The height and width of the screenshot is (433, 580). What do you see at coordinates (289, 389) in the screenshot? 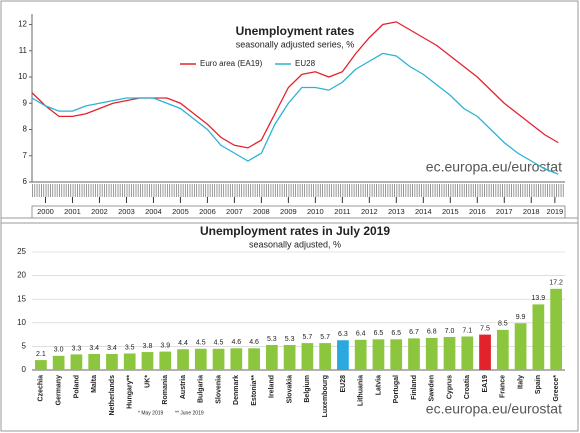
I see `x-tick-label: Slovakia` at bounding box center [289, 389].